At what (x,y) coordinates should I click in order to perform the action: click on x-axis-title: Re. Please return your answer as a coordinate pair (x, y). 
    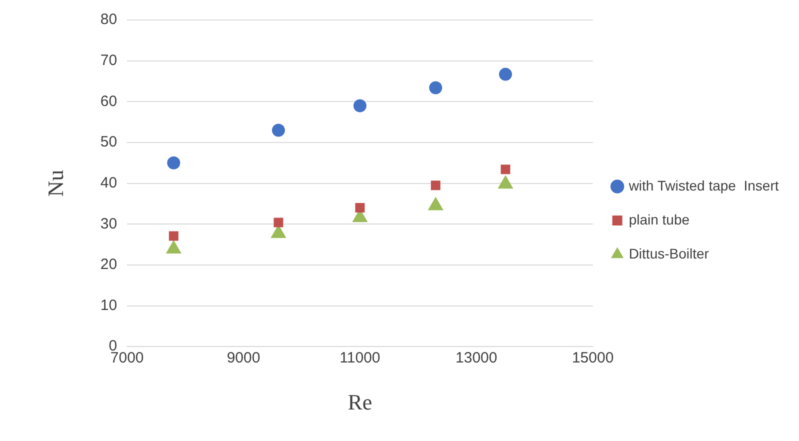
    Looking at the image, I should click on (360, 402).